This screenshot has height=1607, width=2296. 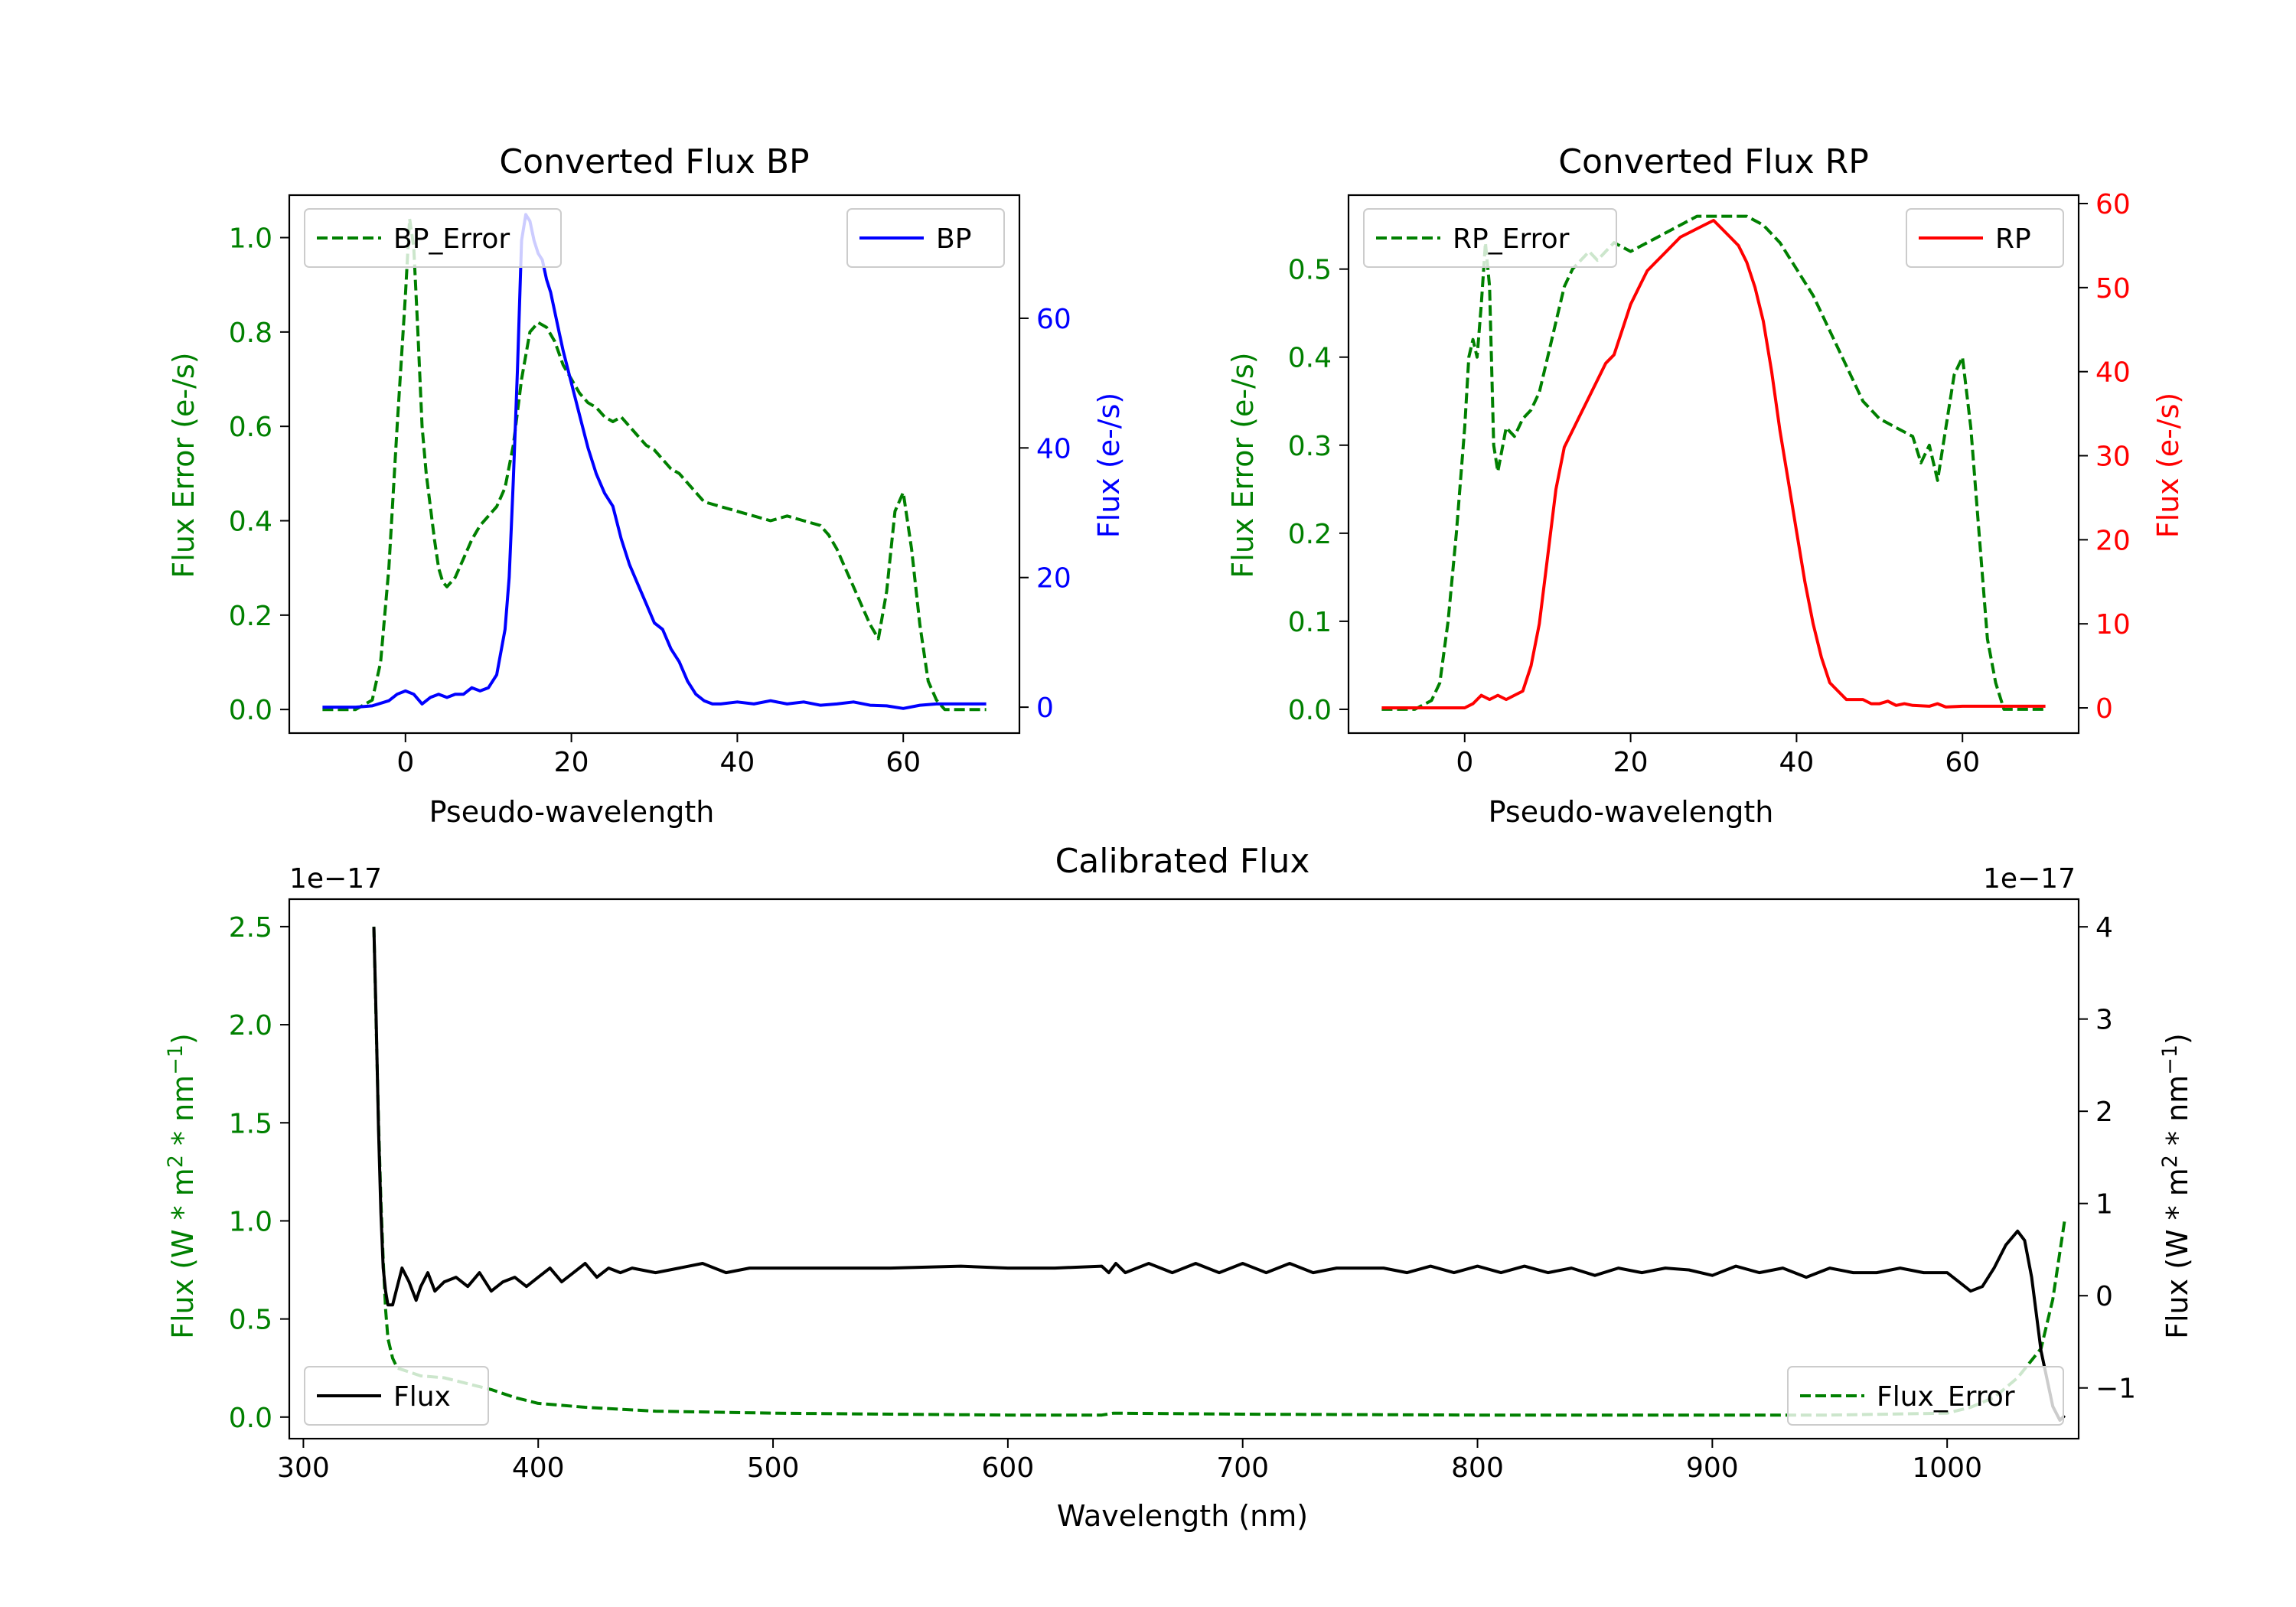 I want to click on rp-series-rp, so click(x=1713, y=464).